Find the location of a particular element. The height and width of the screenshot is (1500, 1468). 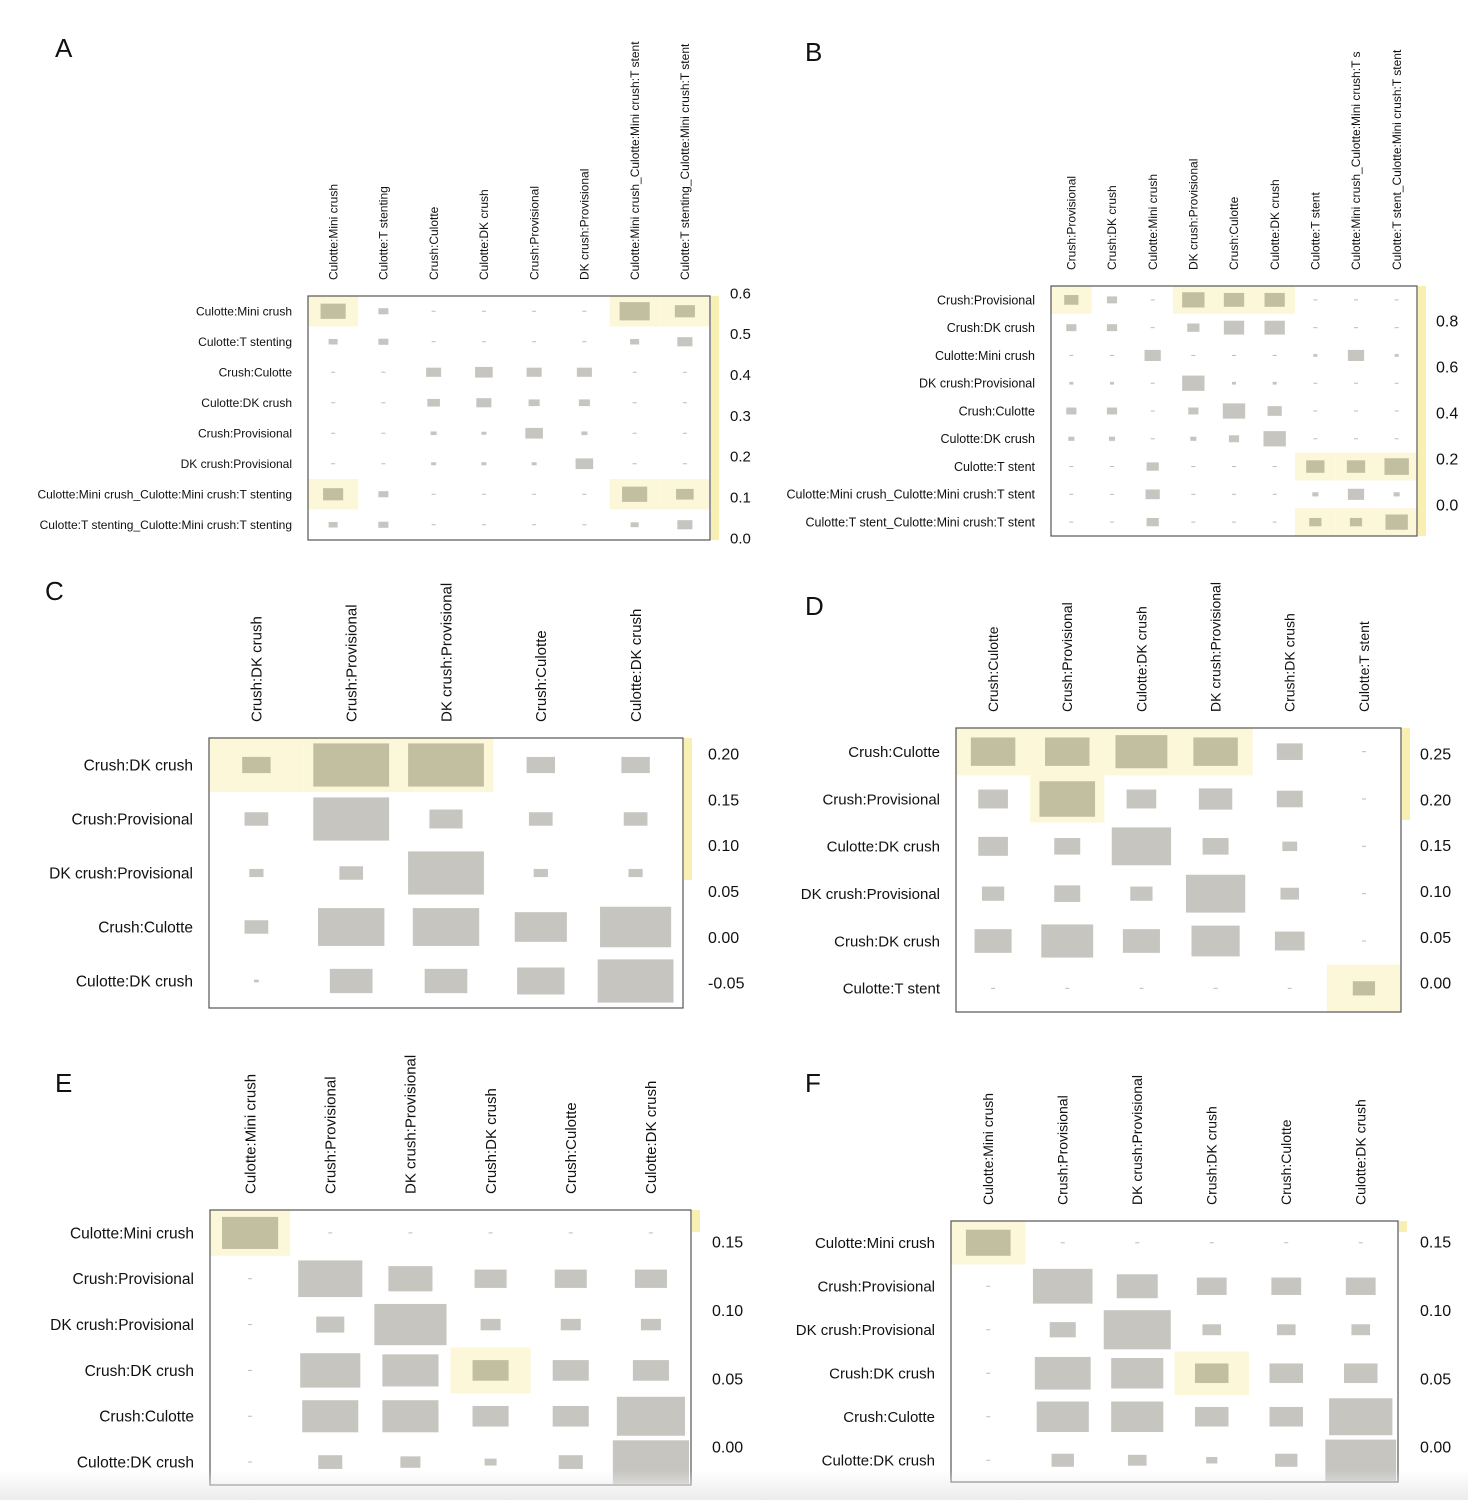

panel-e-colorbar is located at coordinates (696, 1221).